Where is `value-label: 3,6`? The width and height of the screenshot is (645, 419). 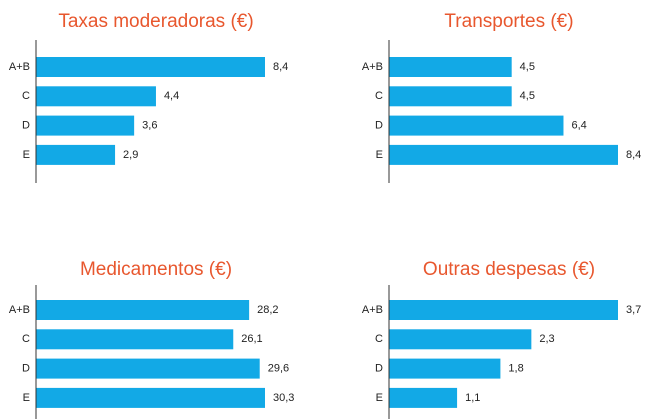 value-label: 3,6 is located at coordinates (149, 126).